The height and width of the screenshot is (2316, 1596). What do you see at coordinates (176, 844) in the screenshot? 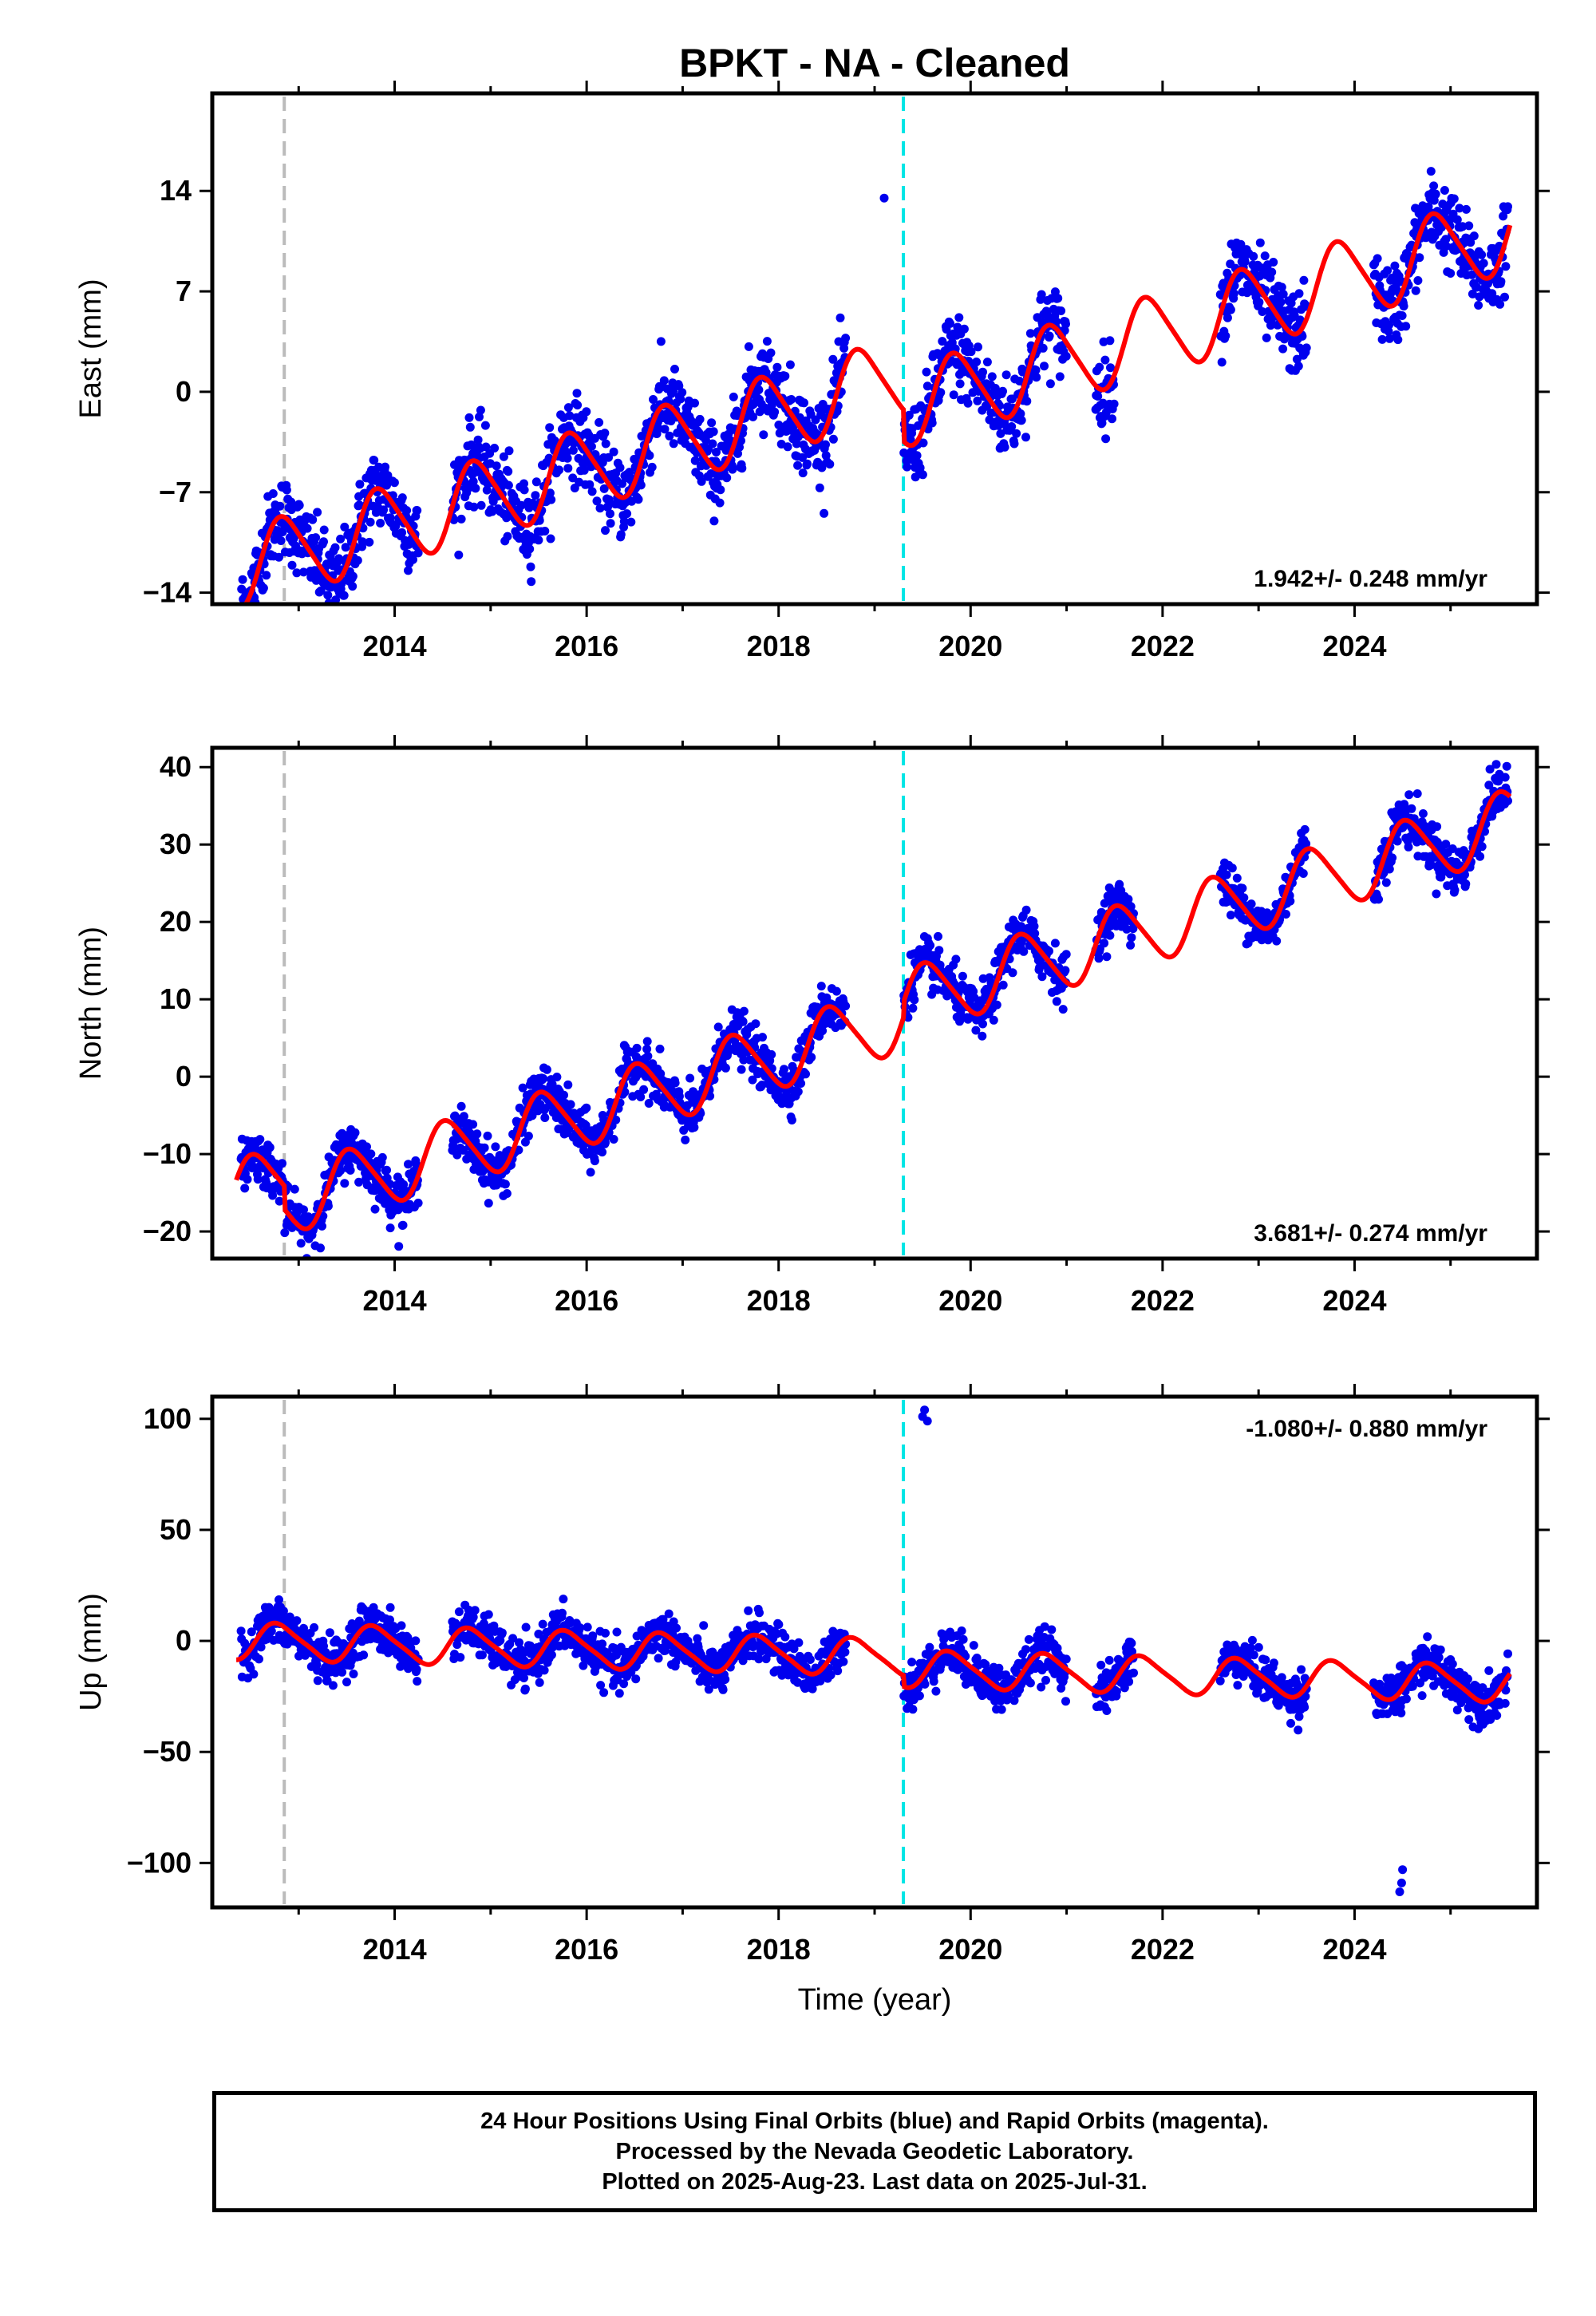
I see `y-tick-label: 30` at bounding box center [176, 844].